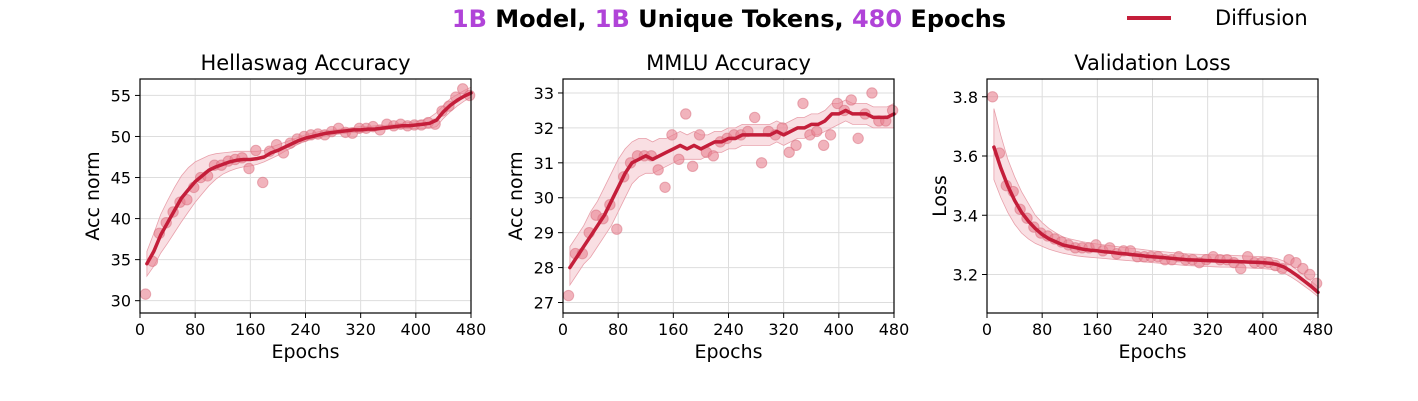 The width and height of the screenshot is (1418, 401). I want to click on y-axis-label: Loss, so click(940, 196).